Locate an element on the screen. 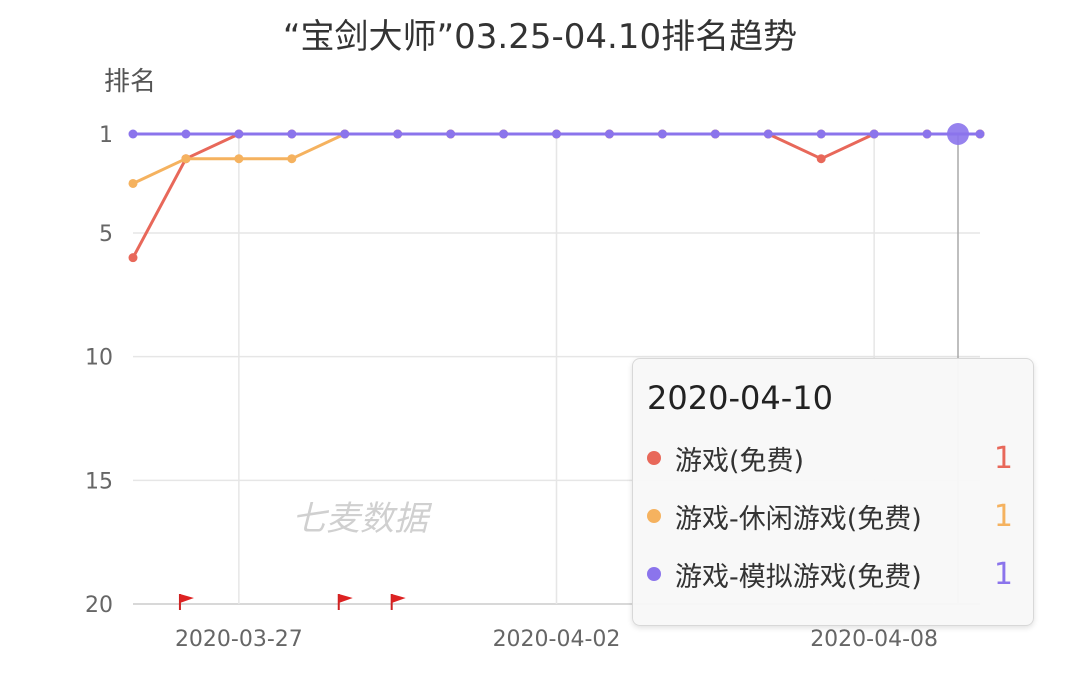 The image size is (1080, 674). x-tick-label: 2020-04-02 is located at coordinates (557, 639).